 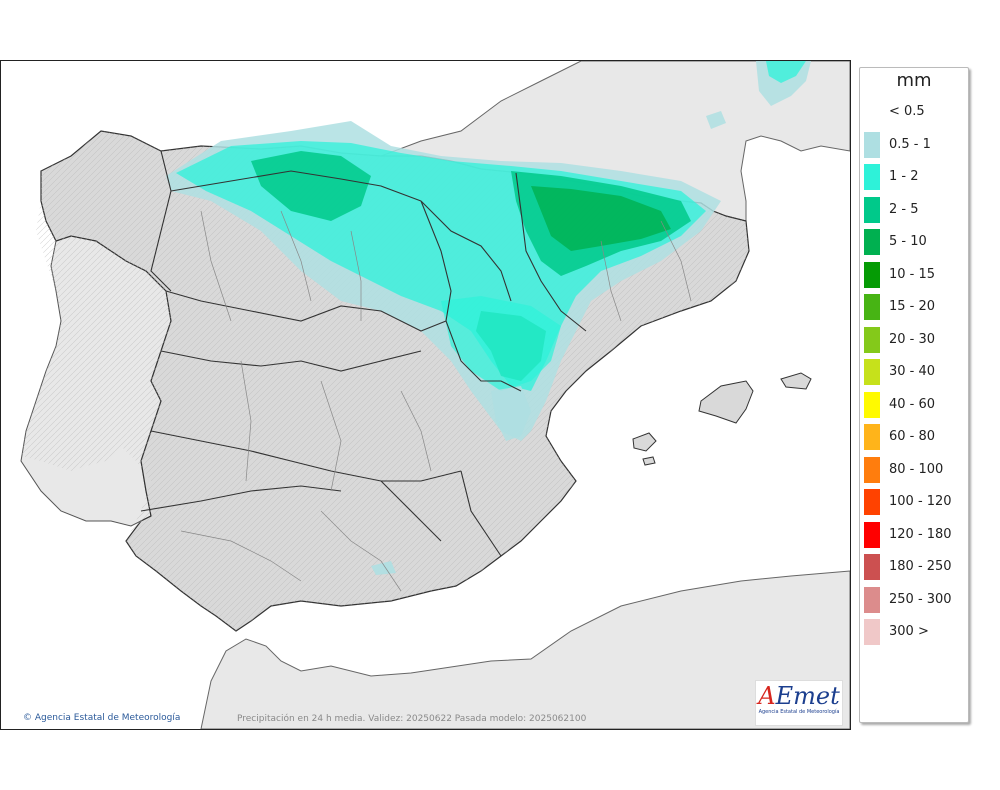 I want to click on legend-label: 1 - 2, so click(x=904, y=176).